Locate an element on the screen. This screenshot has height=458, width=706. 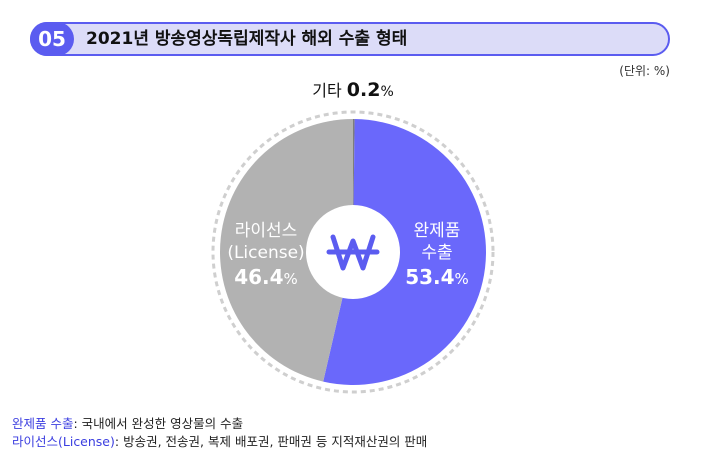
pie-slice-finished-export is located at coordinates (405, 252).